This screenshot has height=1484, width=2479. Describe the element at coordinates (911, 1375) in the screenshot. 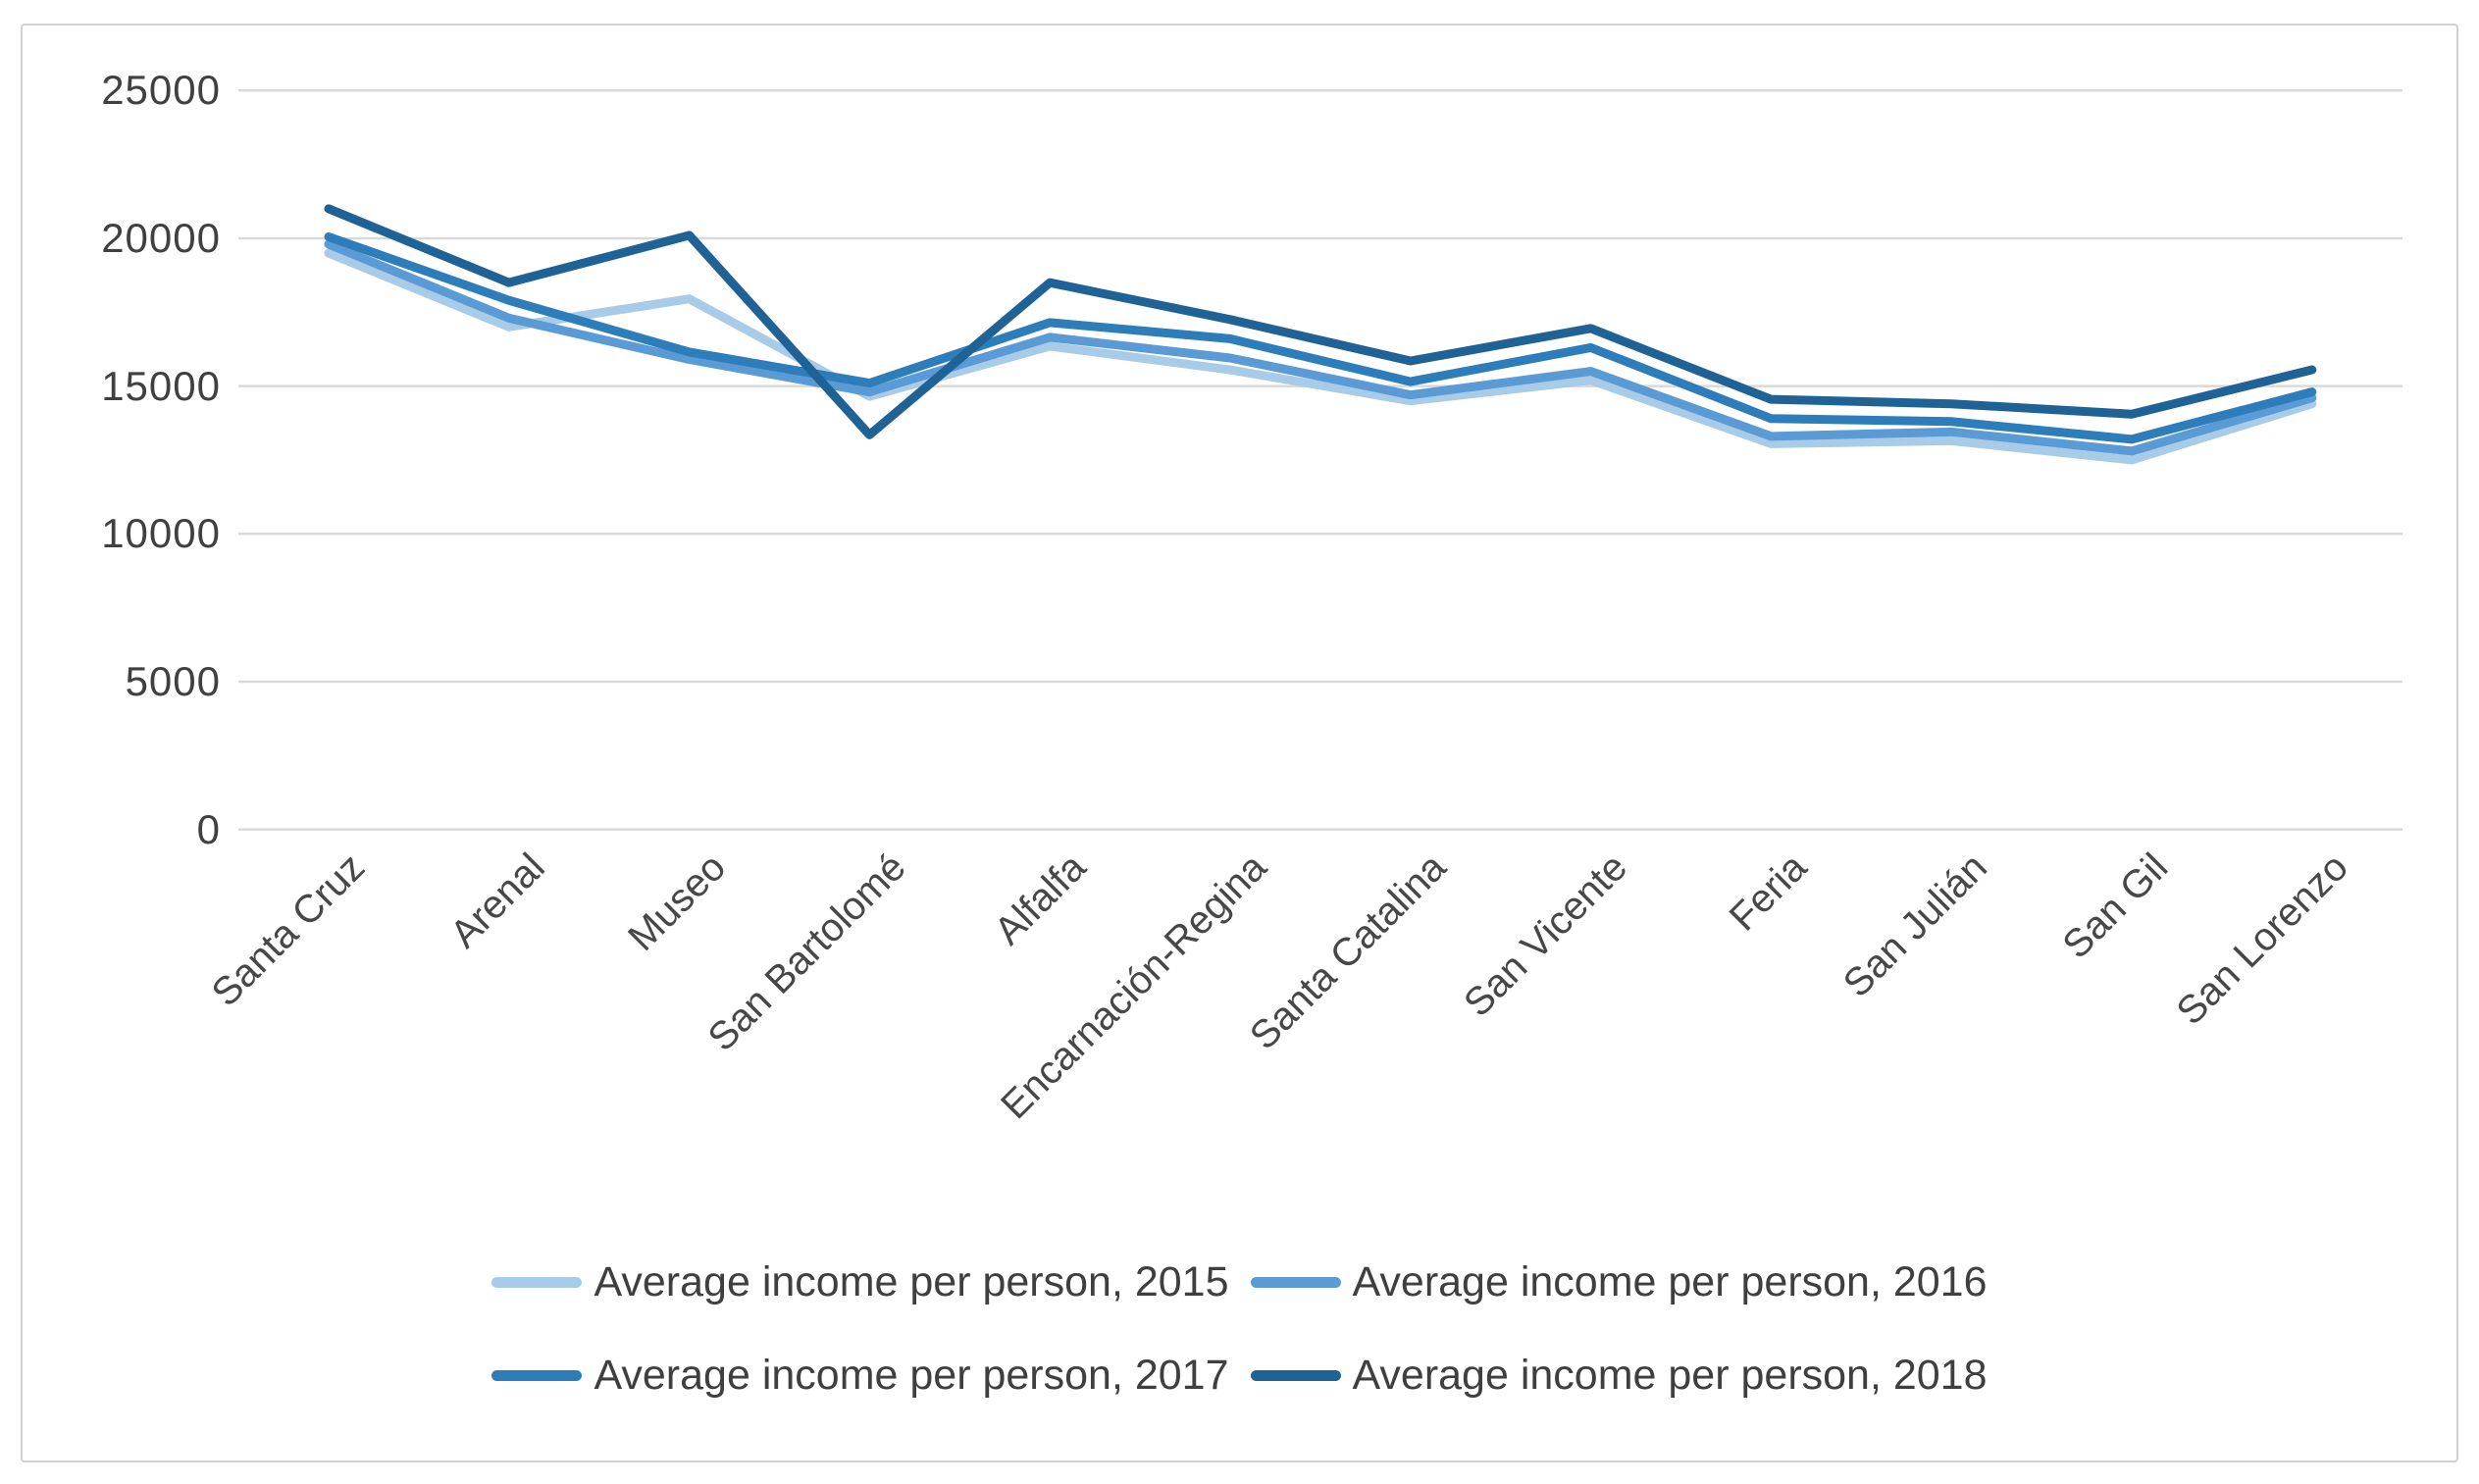

I see `legend-label: Average income per person, 2017` at that location.